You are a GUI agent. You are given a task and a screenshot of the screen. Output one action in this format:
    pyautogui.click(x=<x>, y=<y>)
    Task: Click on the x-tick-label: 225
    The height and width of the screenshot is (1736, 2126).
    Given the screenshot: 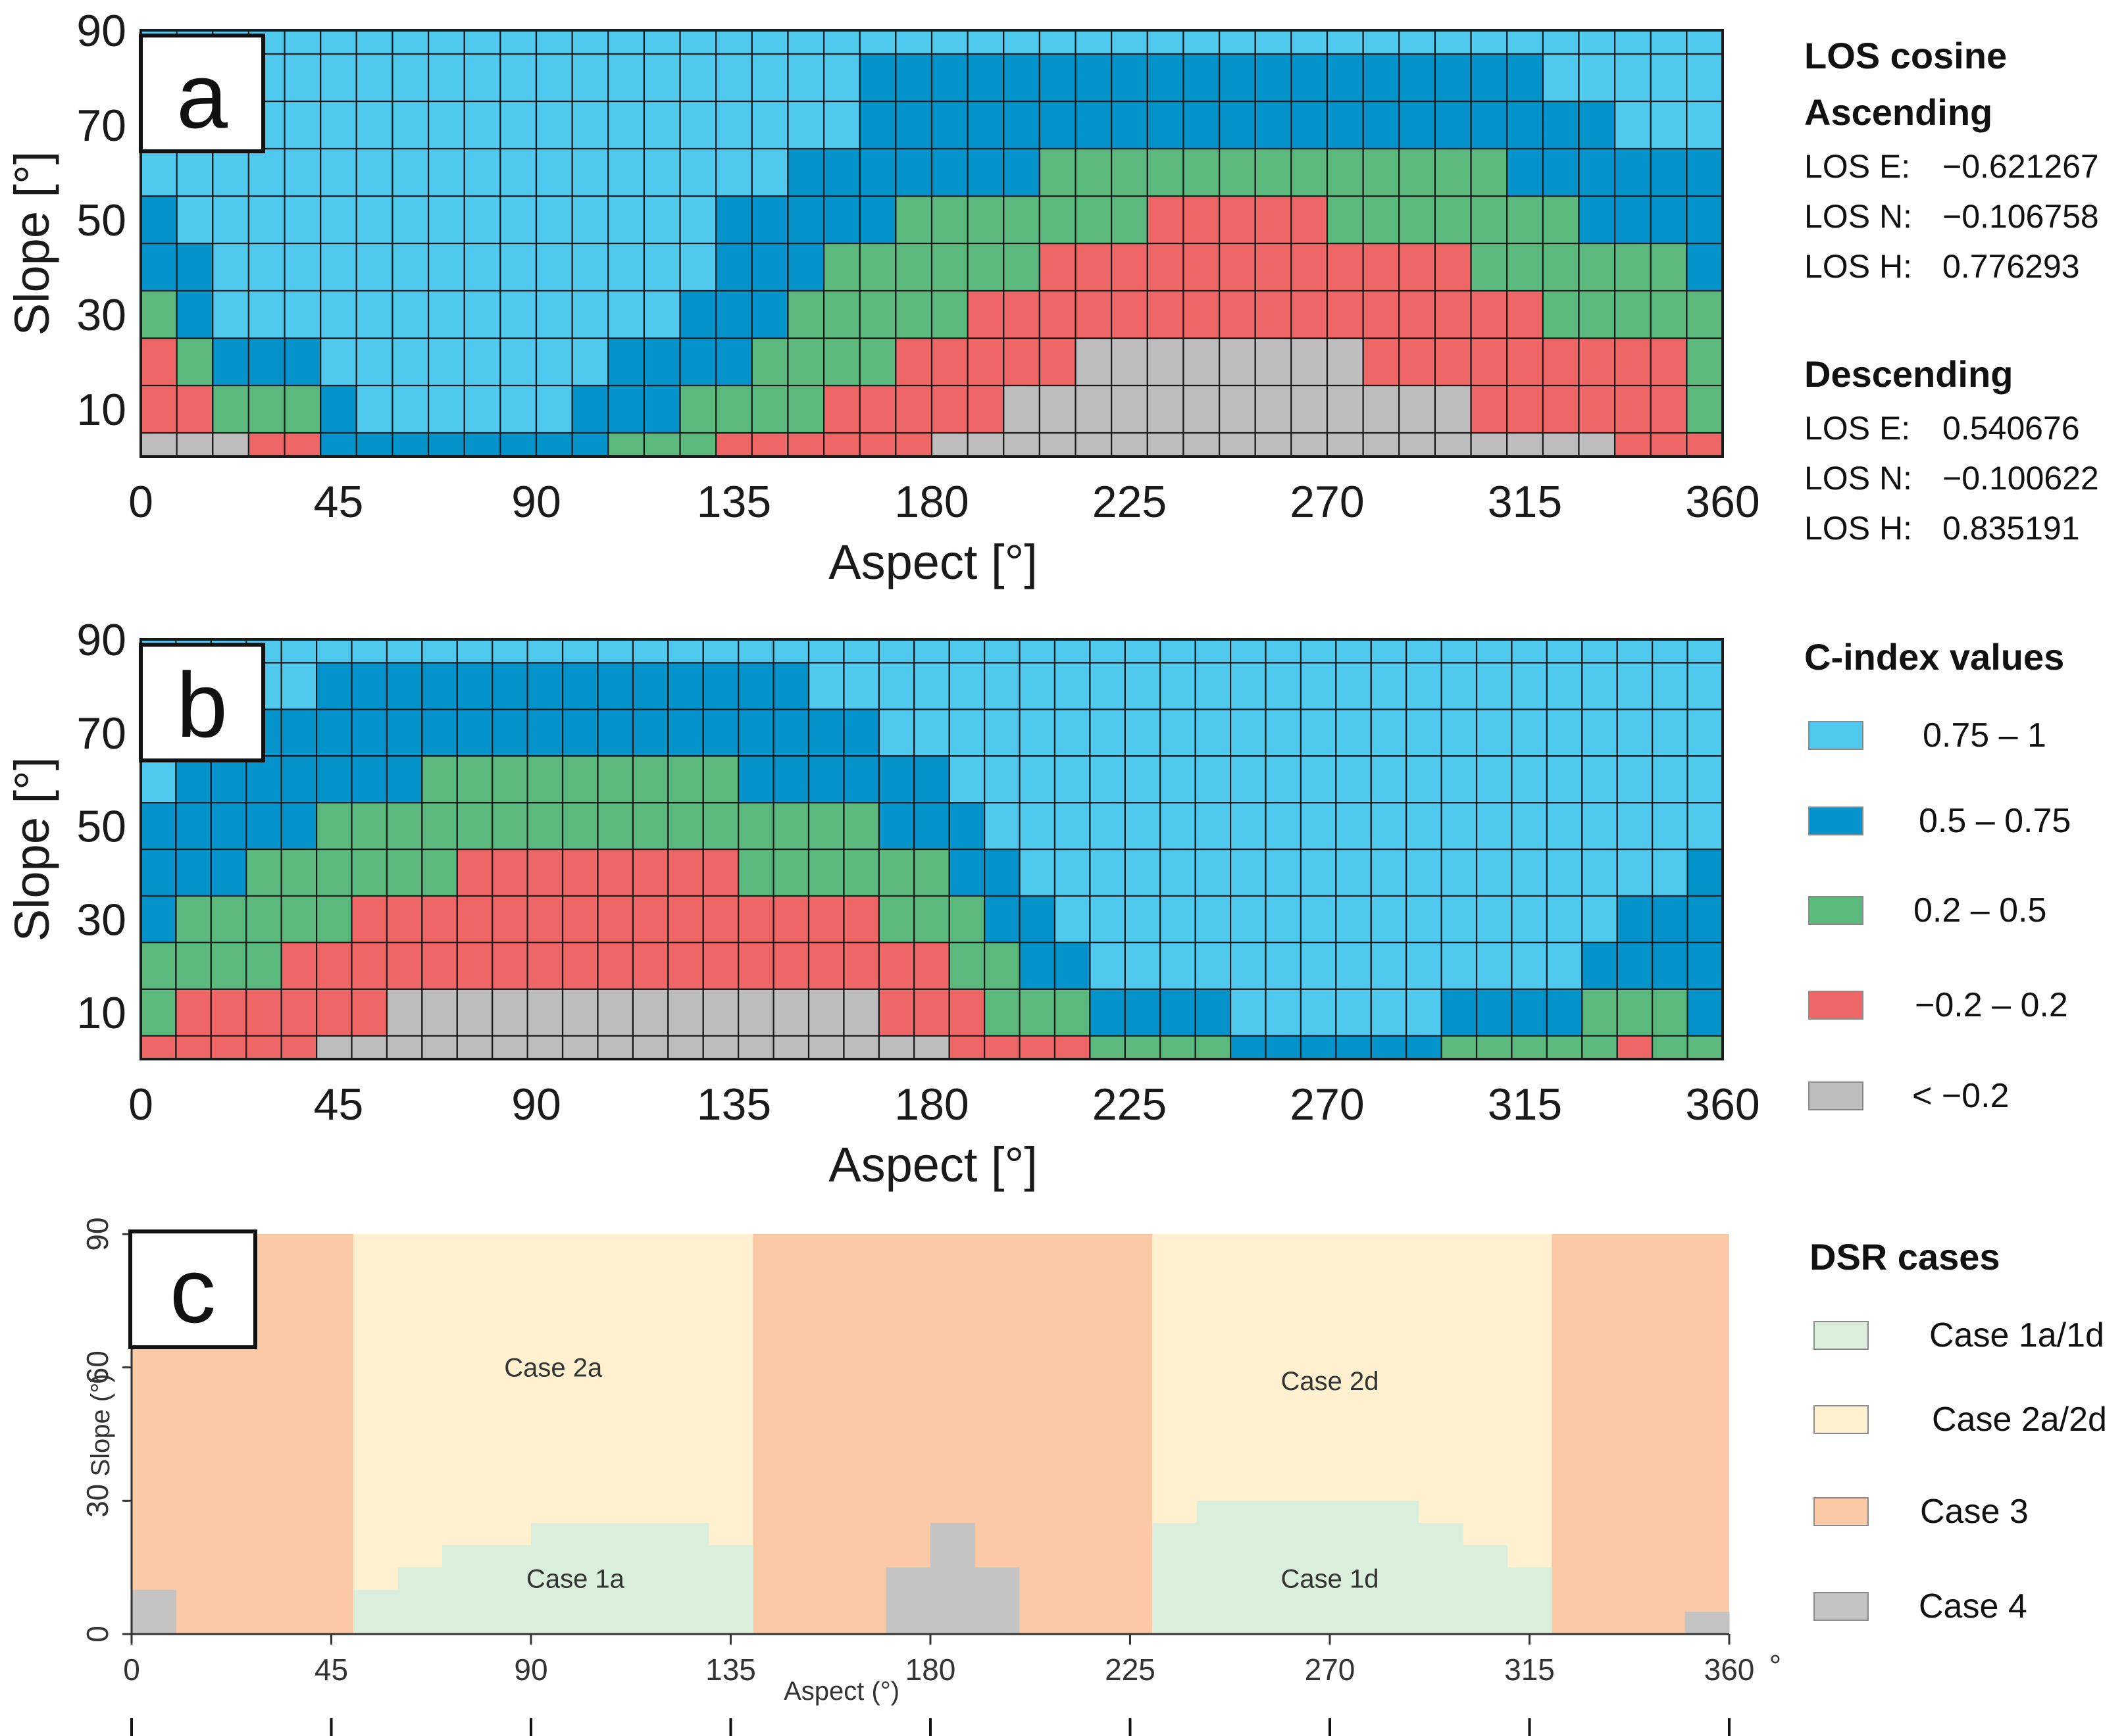 What is the action you would take?
    pyautogui.click(x=1129, y=502)
    